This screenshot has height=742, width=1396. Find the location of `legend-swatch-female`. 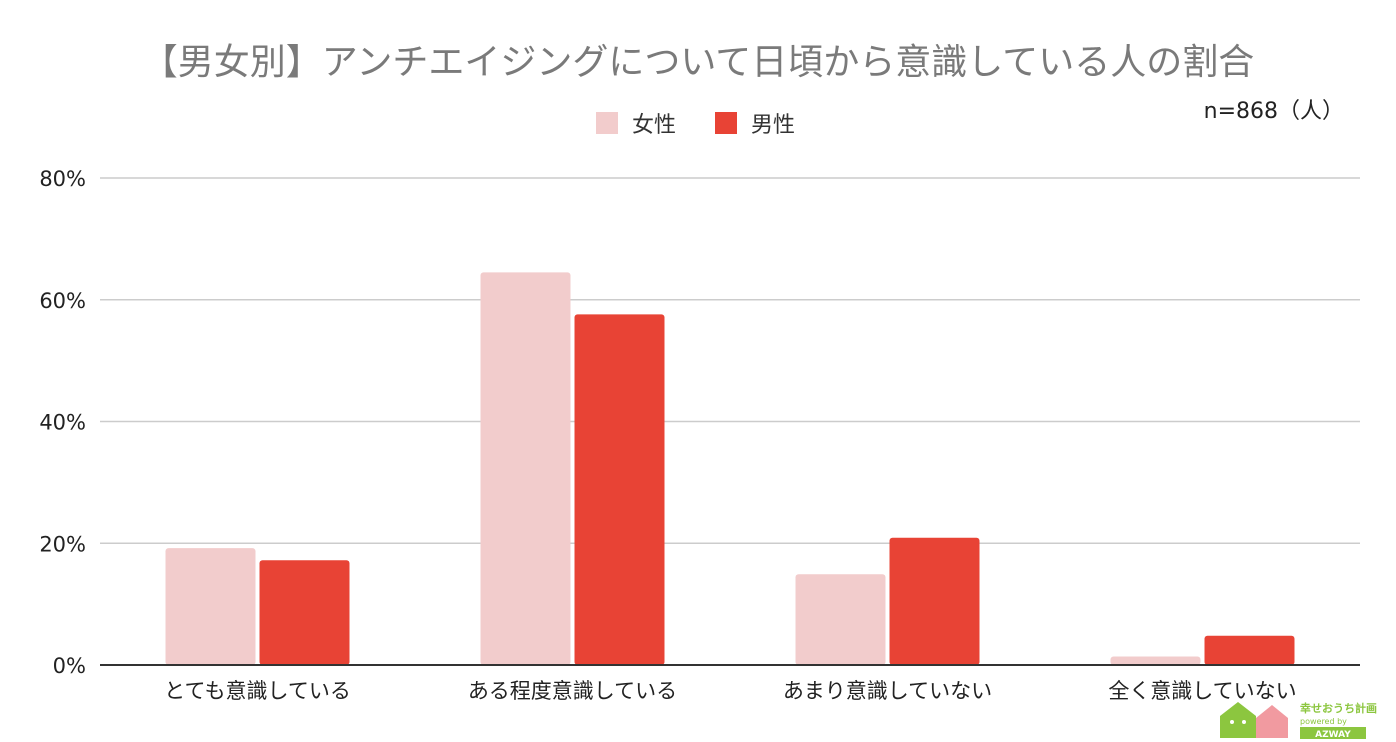

legend-swatch-female is located at coordinates (607, 123).